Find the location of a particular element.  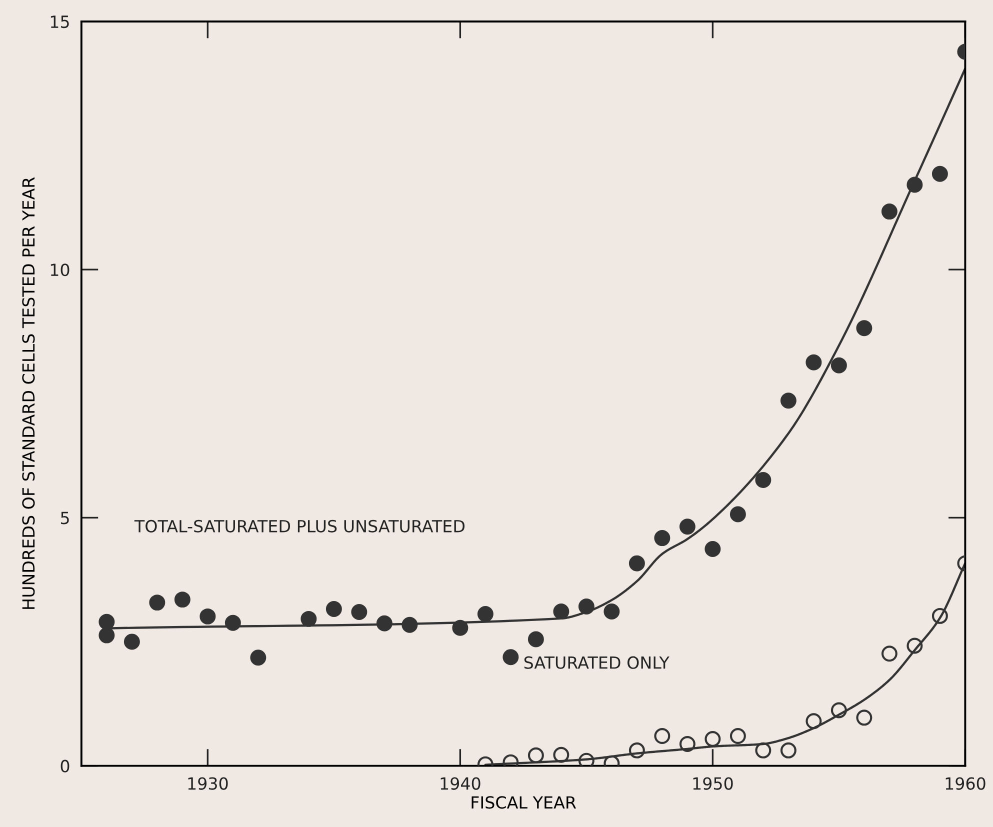

annotation: SATURATED ONLY is located at coordinates (597, 662).